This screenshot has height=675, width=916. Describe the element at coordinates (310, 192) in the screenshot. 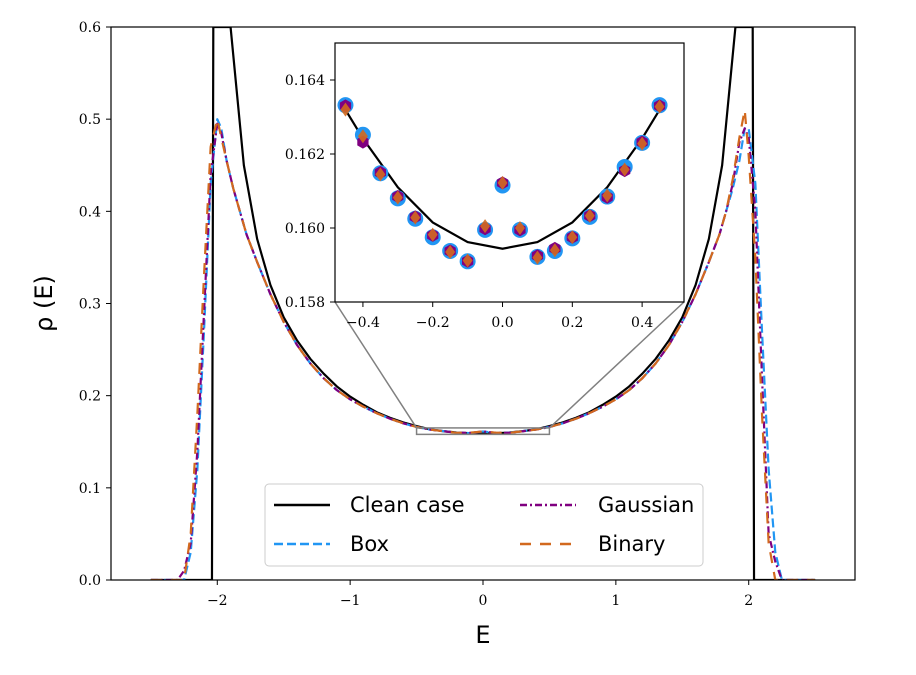

I see `inset-y-axis-ticks: 0.158 0.160 0.162 0.164` at that location.